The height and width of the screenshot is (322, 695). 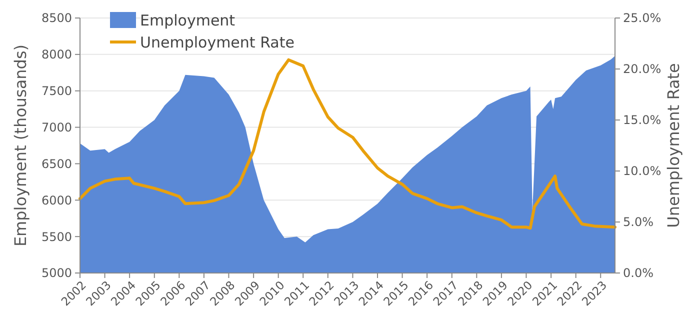 What do you see at coordinates (20, 145) in the screenshot?
I see `y-axis-title: Employment (thousands)` at bounding box center [20, 145].